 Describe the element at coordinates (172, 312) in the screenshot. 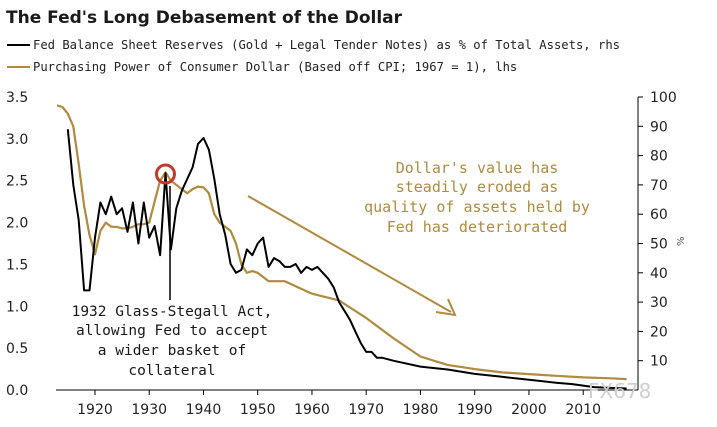

I see `black-annotation-line-1: 1932 Glass-Stegall Act,` at that location.